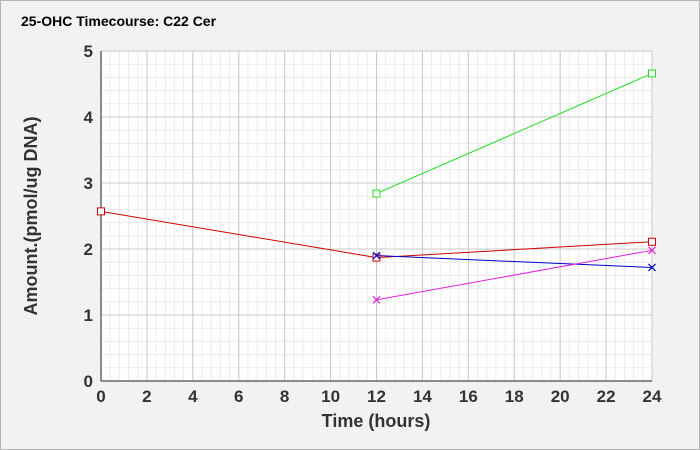  I want to click on x-tick-label: 6, so click(238, 396).